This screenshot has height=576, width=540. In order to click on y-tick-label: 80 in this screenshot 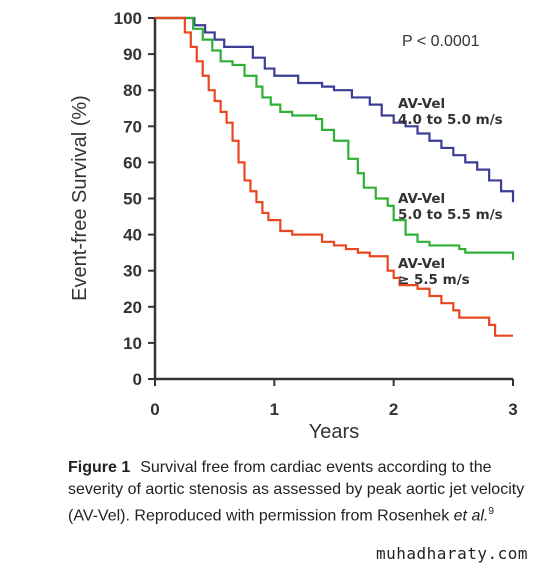, I will do `click(132, 90)`.